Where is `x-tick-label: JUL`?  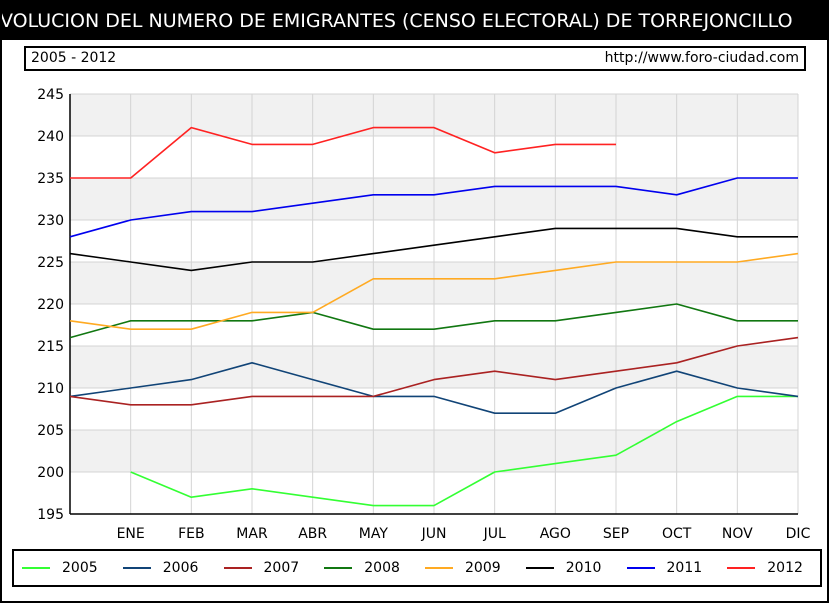 x-tick-label: JUL is located at coordinates (494, 534).